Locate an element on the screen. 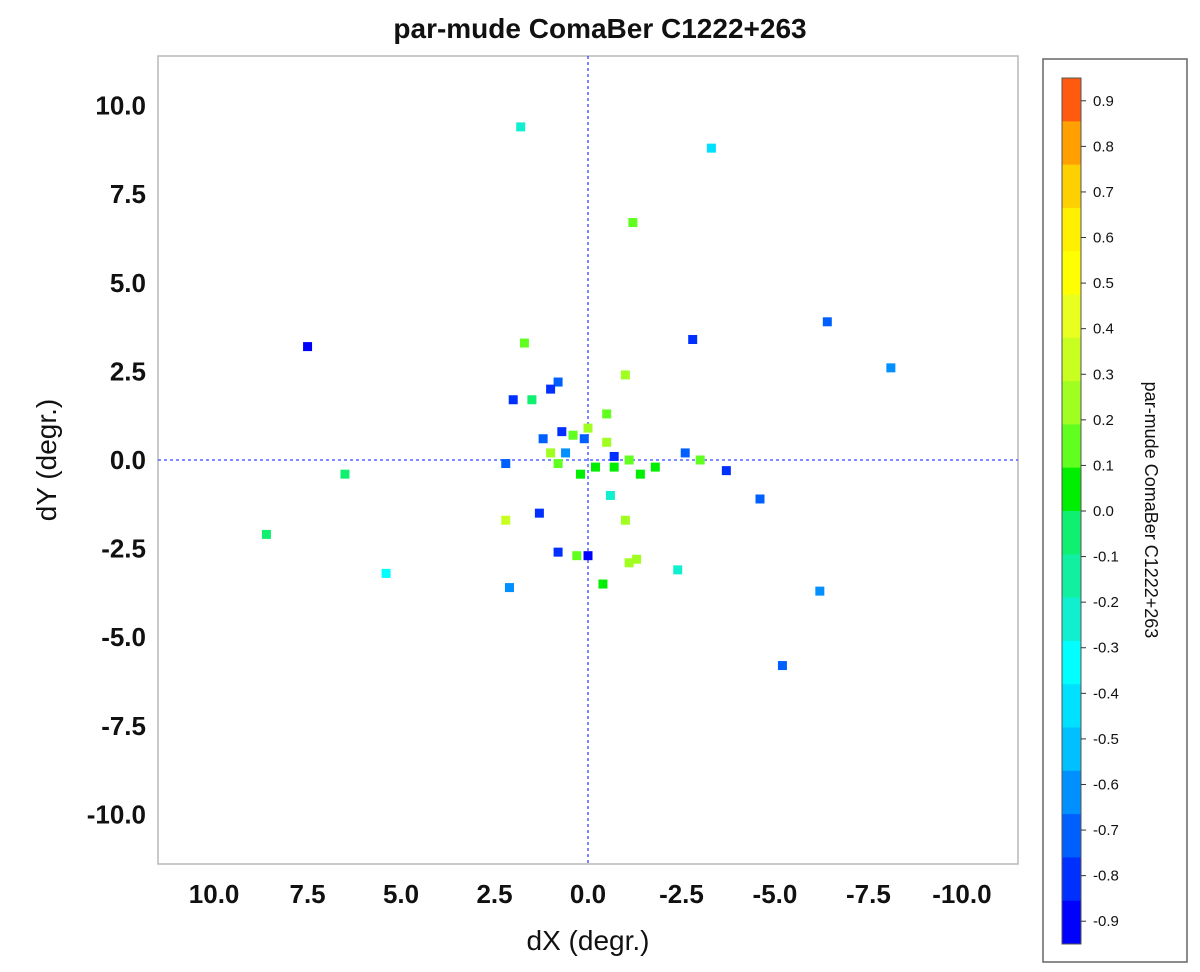  x-tick-label: -2.5 is located at coordinates (681, 894).